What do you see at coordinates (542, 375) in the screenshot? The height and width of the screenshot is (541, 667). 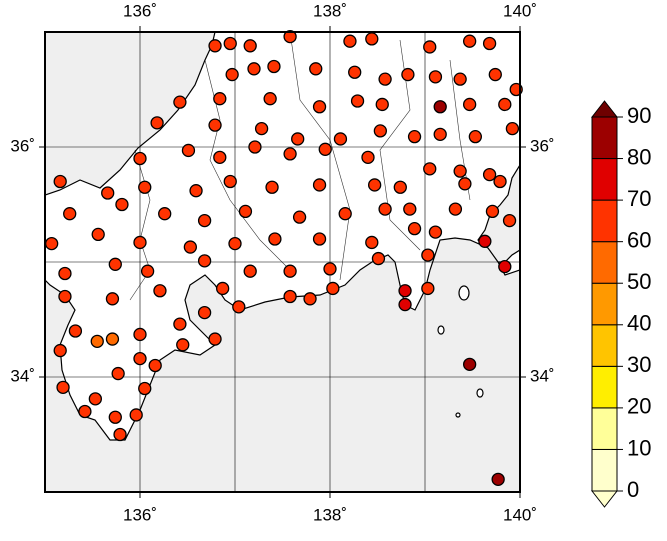 I see `y-tick-label: 34˚` at bounding box center [542, 375].